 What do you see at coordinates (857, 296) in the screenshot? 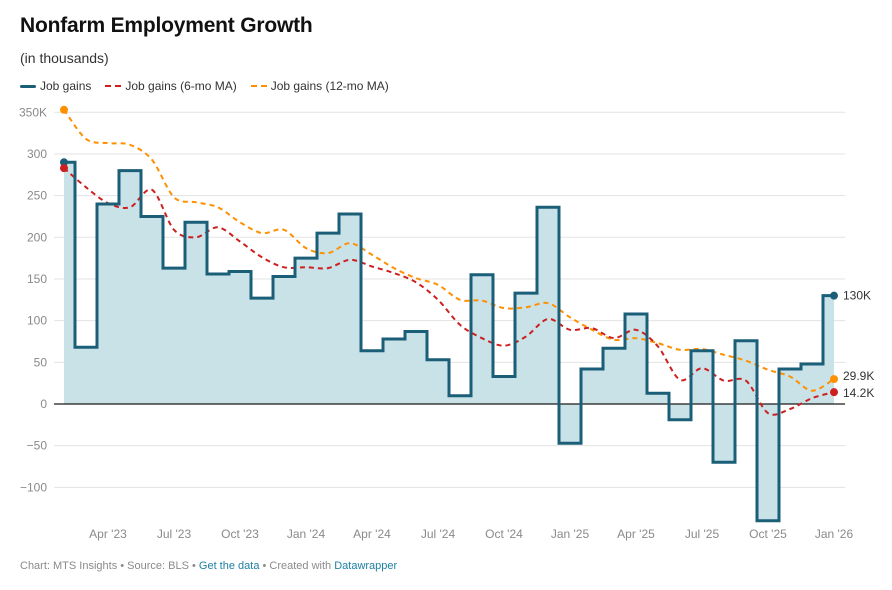
I see `end-label-job-gains: 130K` at bounding box center [857, 296].